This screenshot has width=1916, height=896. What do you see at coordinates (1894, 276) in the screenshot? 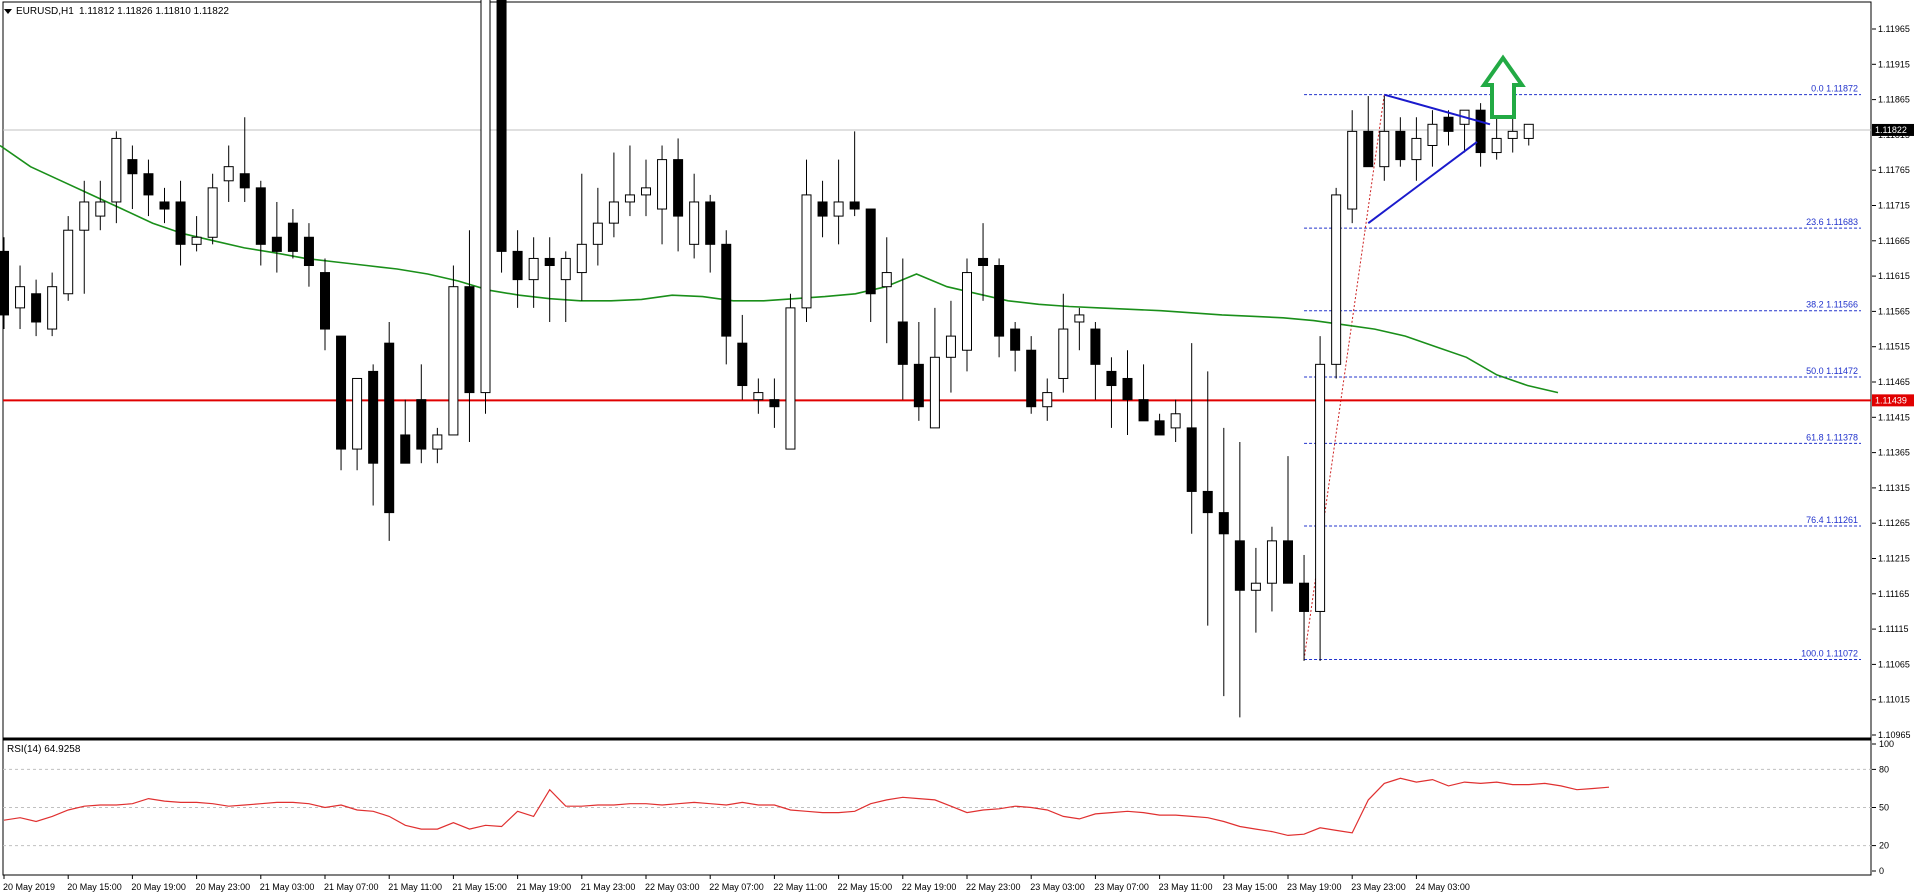
I see `price-tick-label: 1.11615` at bounding box center [1894, 276].